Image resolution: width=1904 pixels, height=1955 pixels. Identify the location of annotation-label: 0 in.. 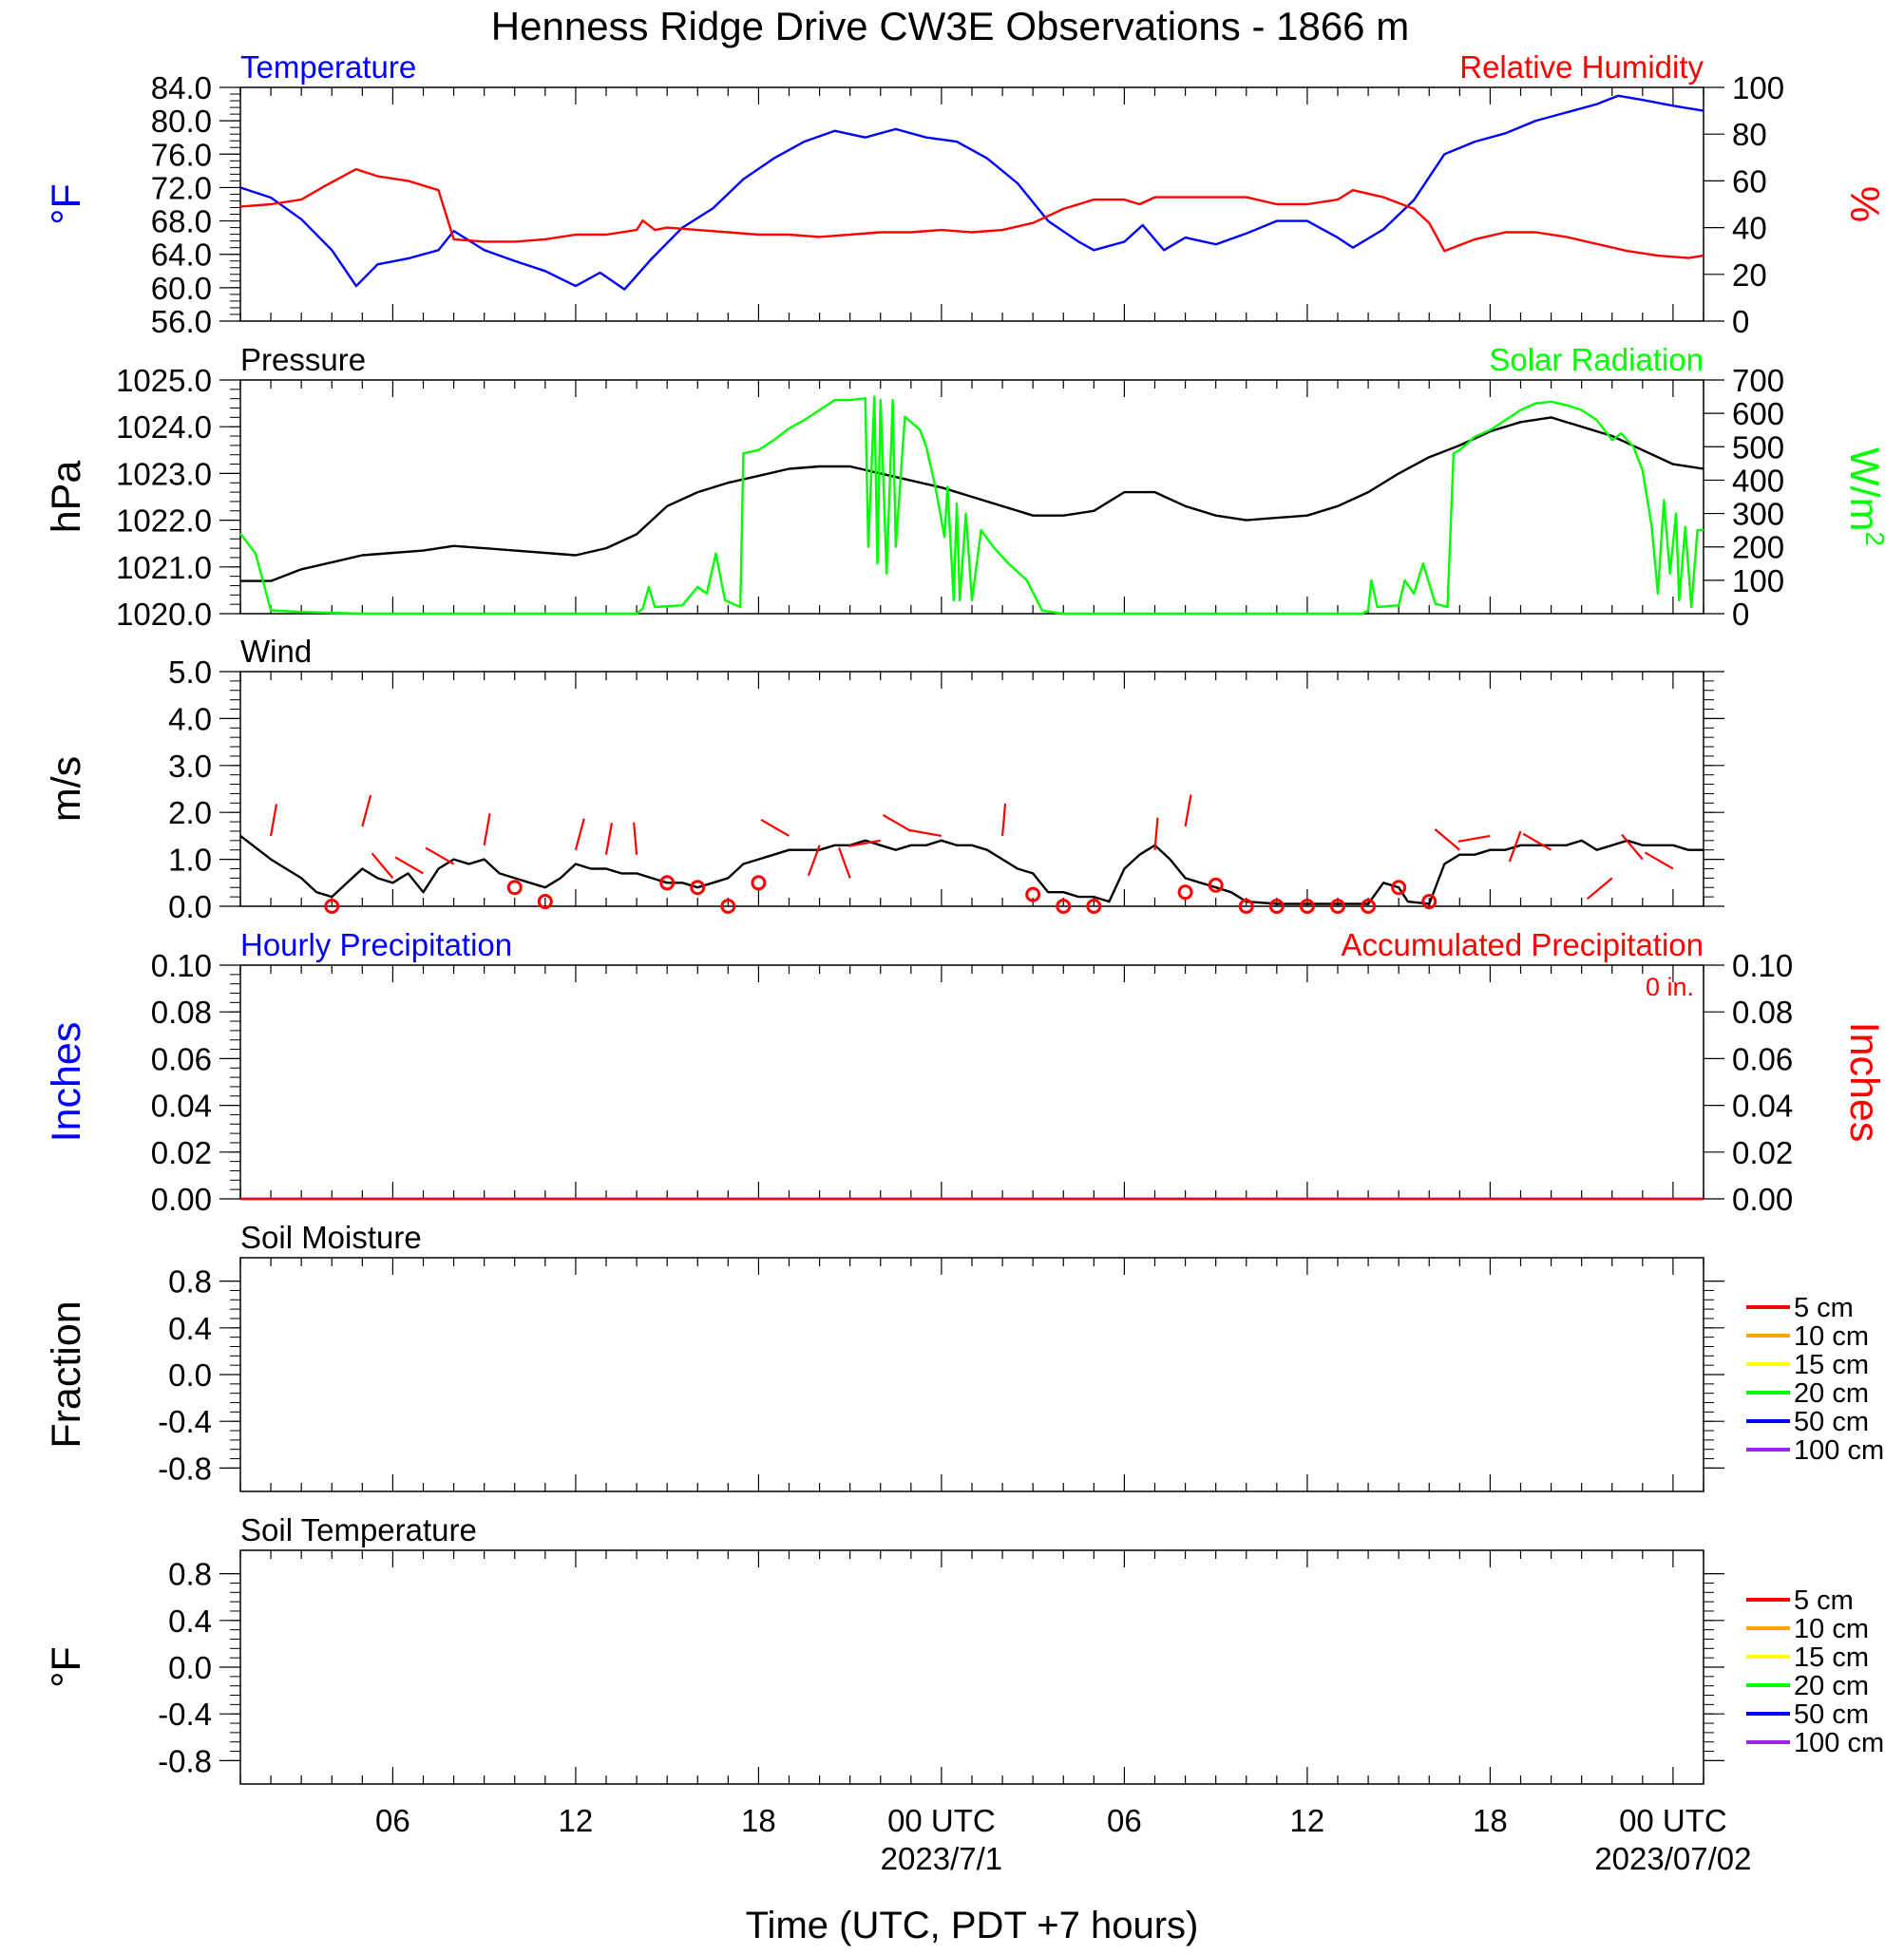
(1670, 987).